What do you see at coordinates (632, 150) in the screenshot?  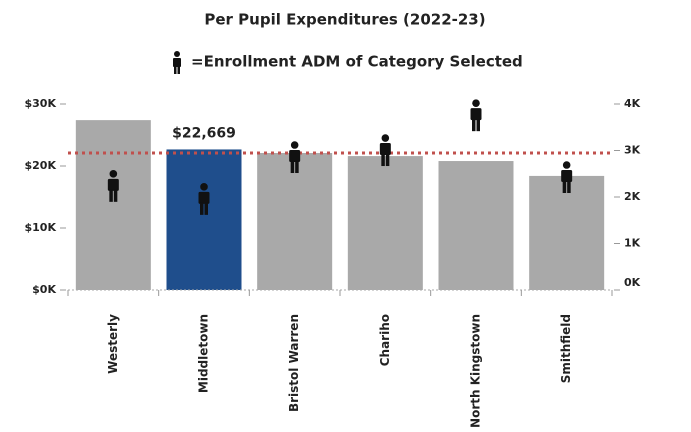 I see `y2-tick-label: 3K` at bounding box center [632, 150].